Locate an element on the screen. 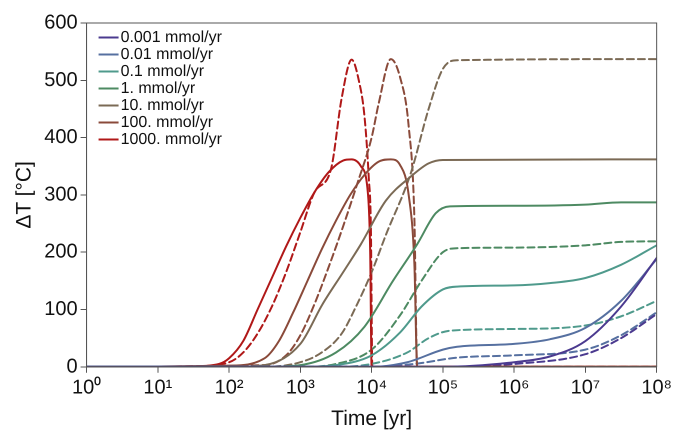 The width and height of the screenshot is (683, 444). x-tick-label: 10³ is located at coordinates (301, 387).